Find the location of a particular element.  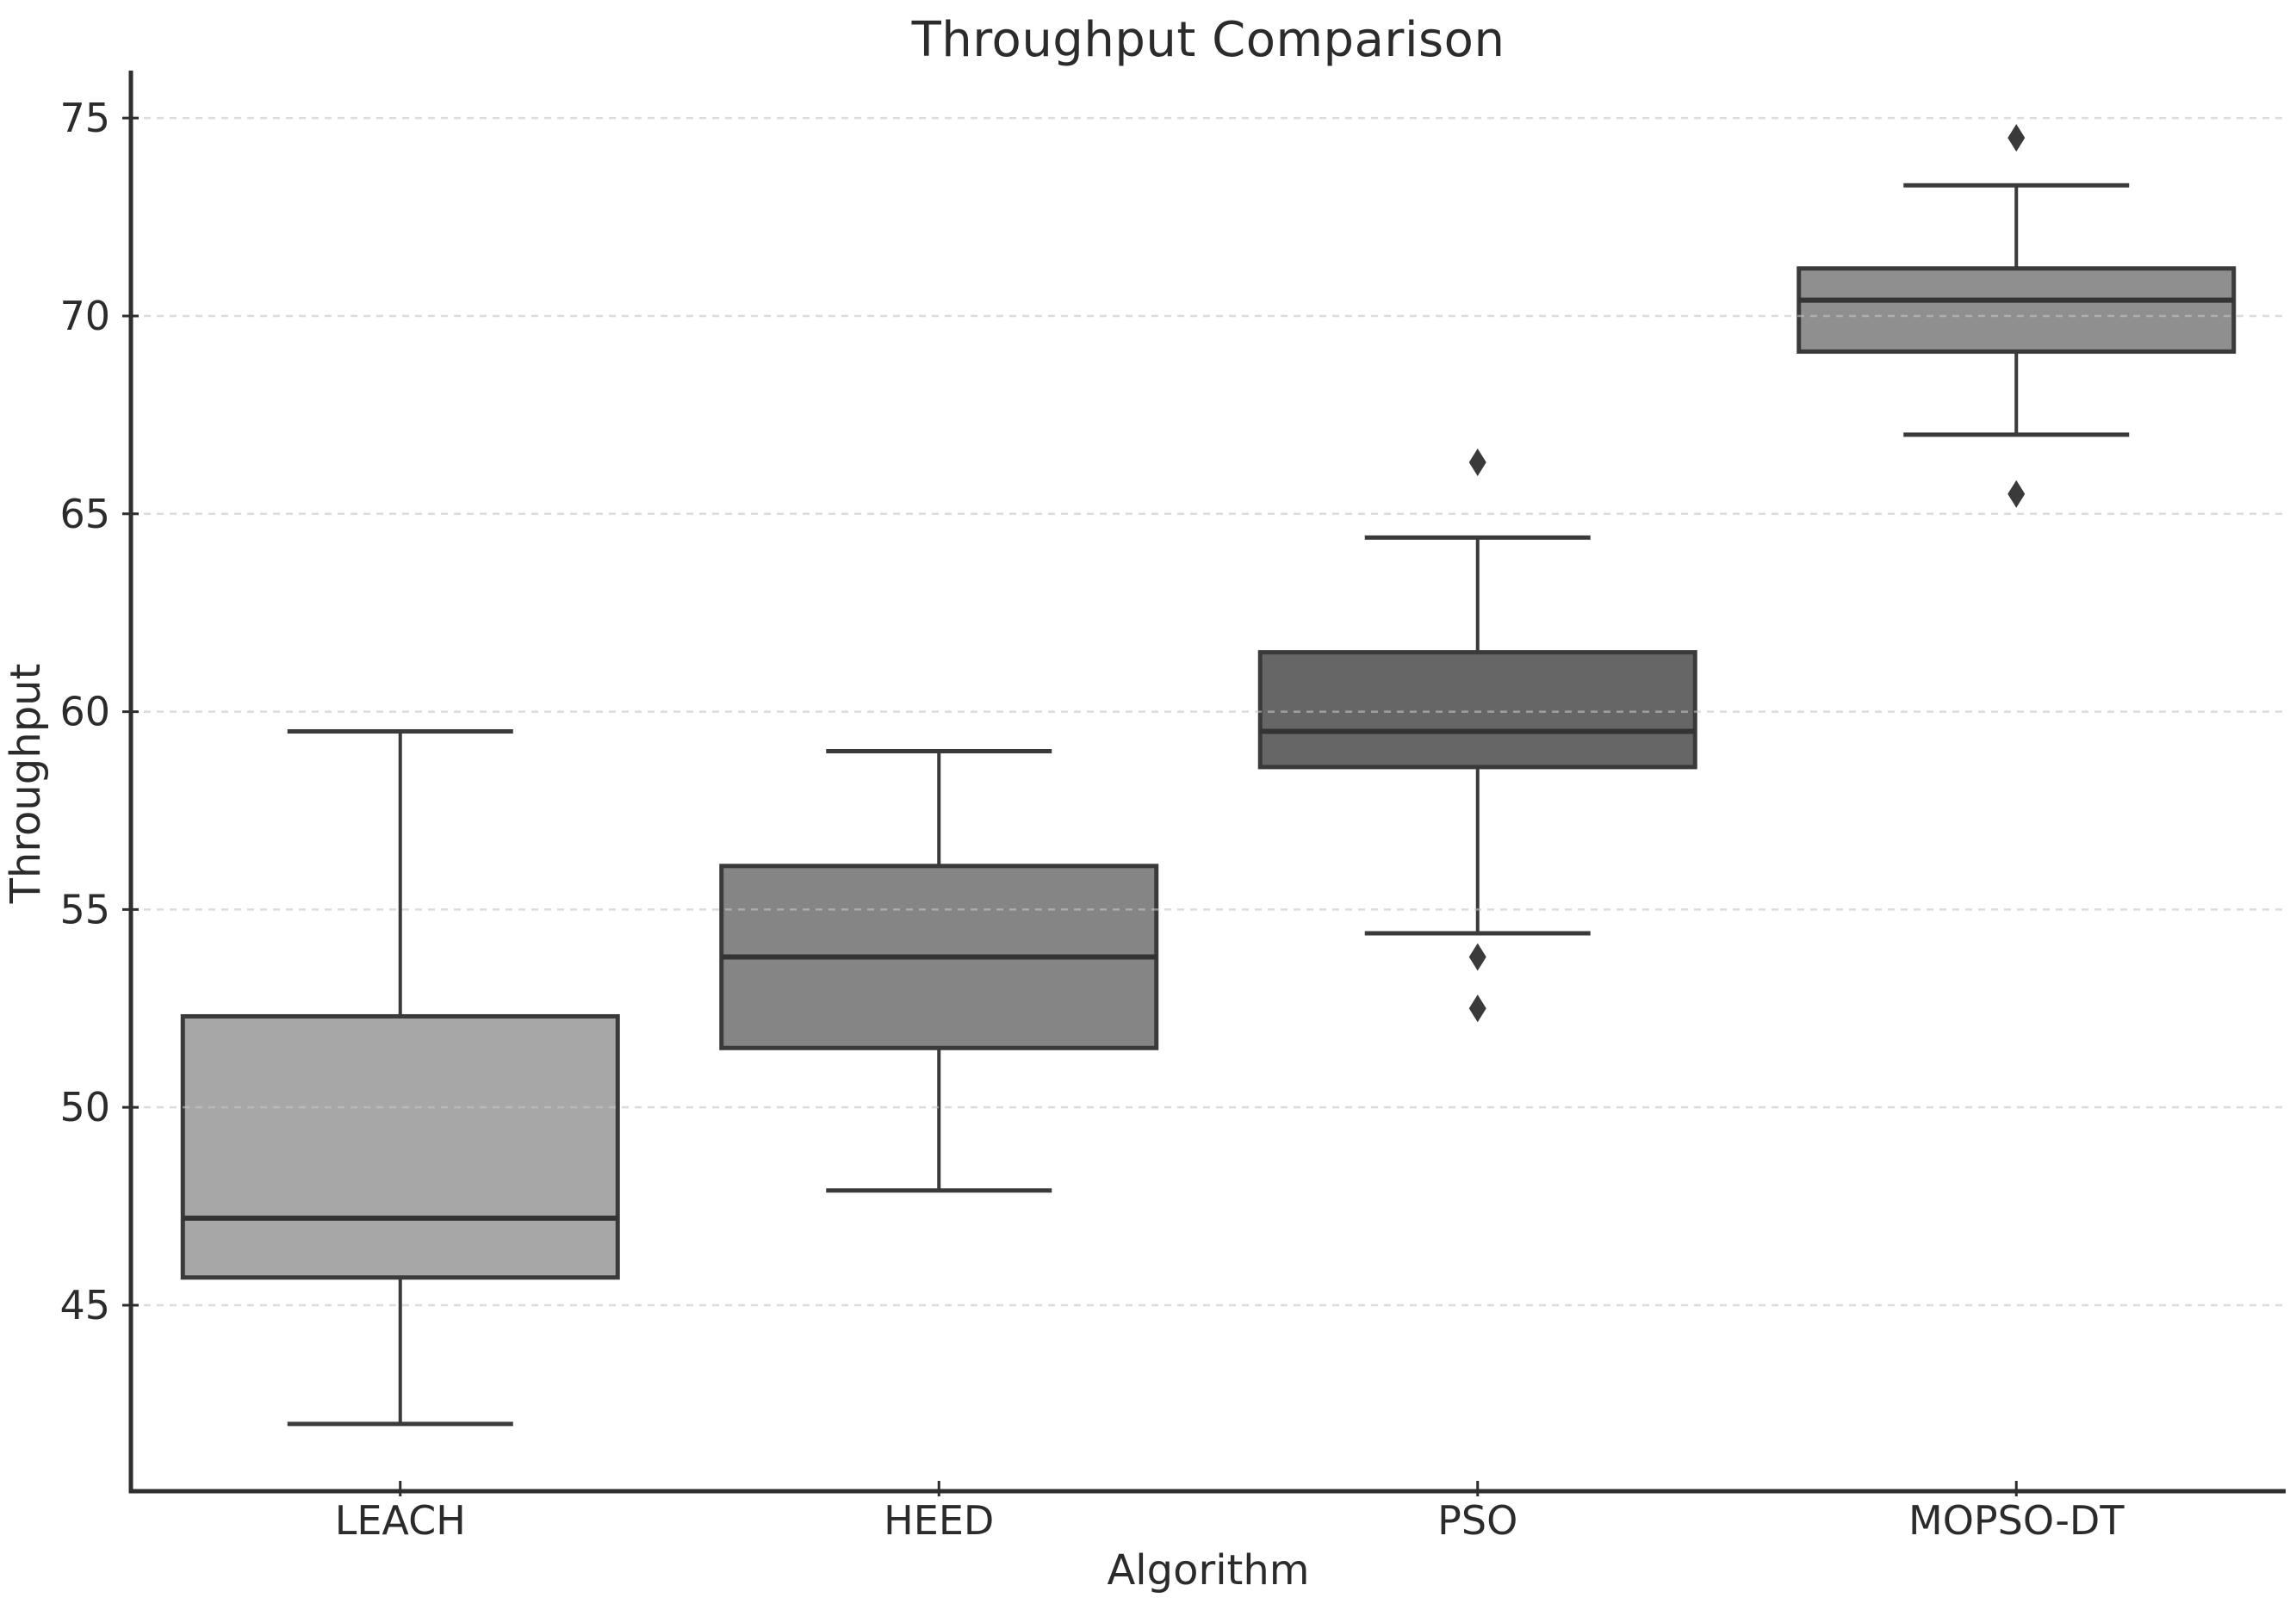

x-tick-label-mopso-dt: MOPSO-DT is located at coordinates (2016, 1520).